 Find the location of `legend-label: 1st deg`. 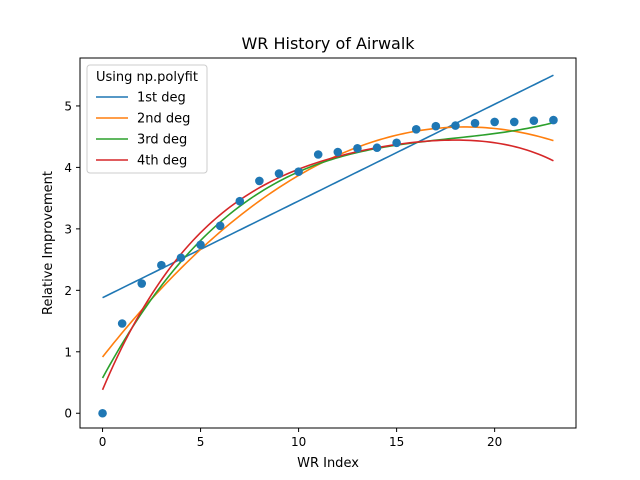

legend-label: 1st deg is located at coordinates (161, 98).